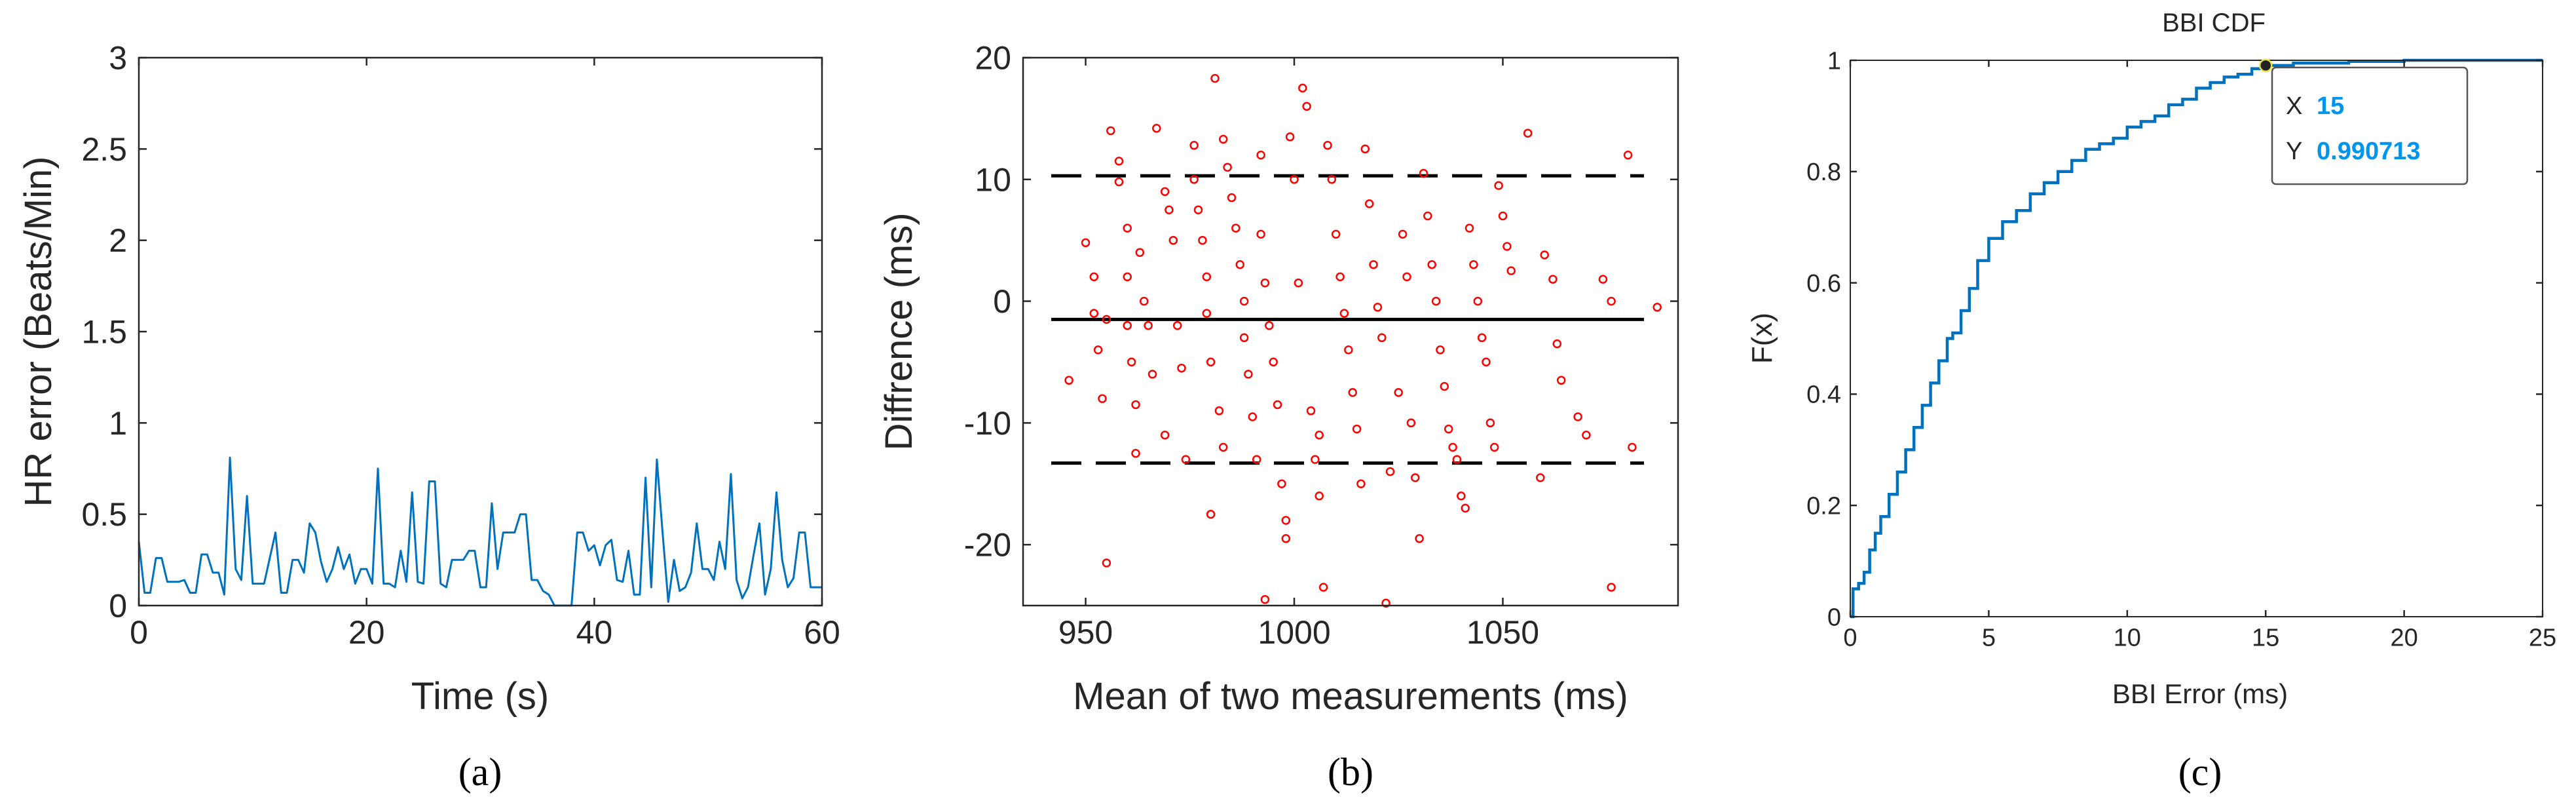 This screenshot has height=812, width=2576. Describe the element at coordinates (118, 606) in the screenshot. I see `panel-a-y-tick-label: 0` at that location.